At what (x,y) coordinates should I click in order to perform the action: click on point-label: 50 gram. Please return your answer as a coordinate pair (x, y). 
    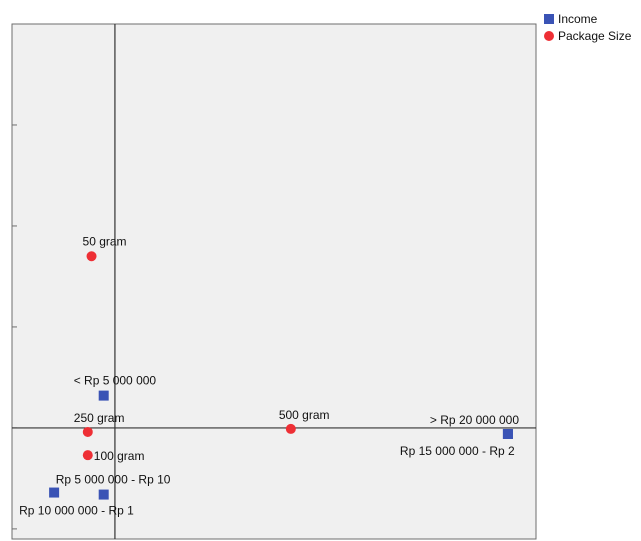
    Looking at the image, I should click on (105, 241).